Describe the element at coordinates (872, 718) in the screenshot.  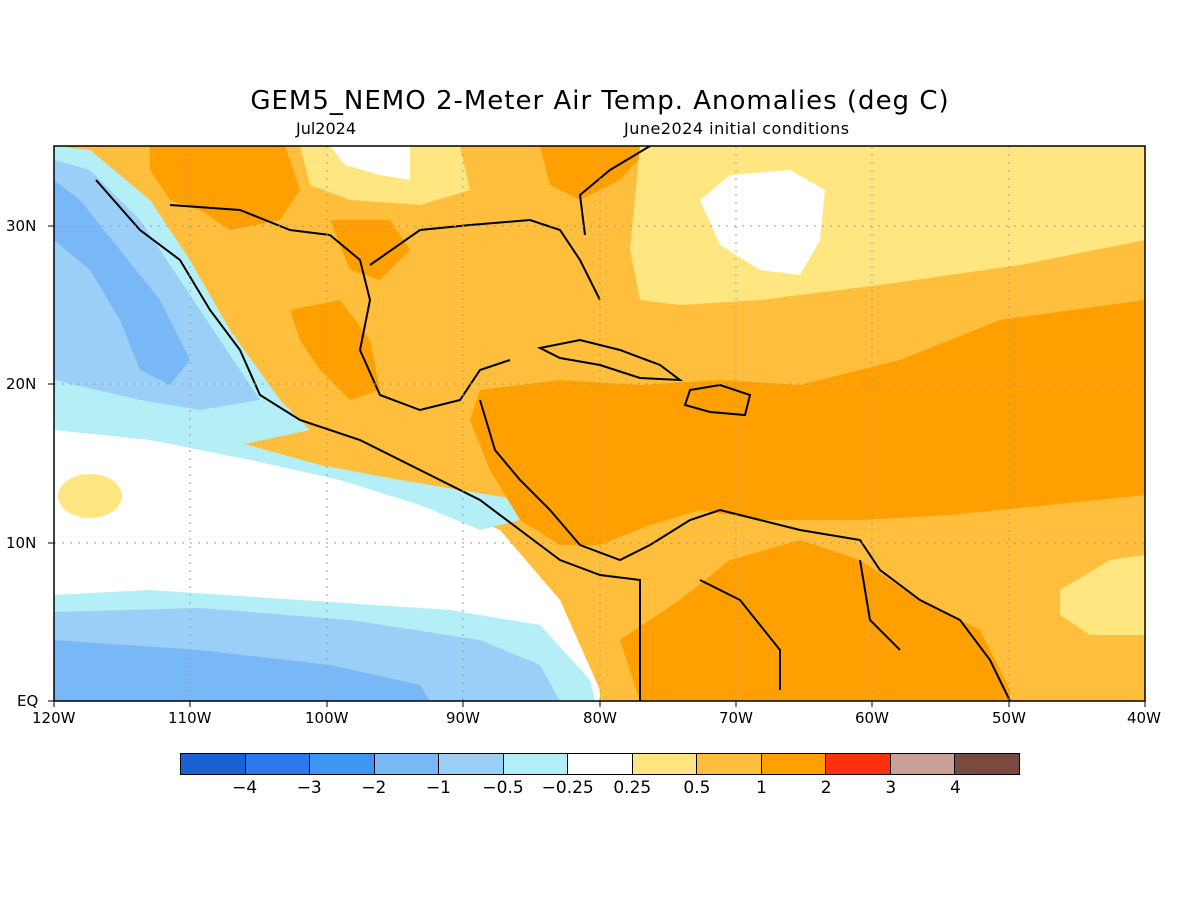
I see `lon-label-60w: 60W` at that location.